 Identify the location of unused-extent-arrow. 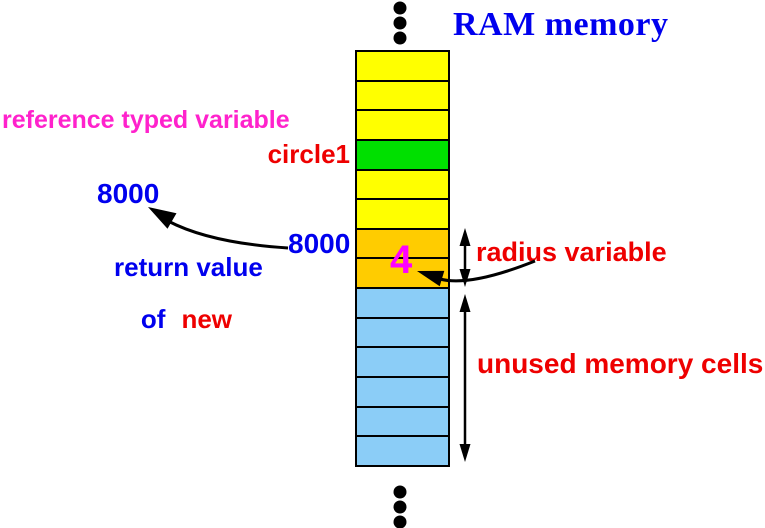
(465, 378).